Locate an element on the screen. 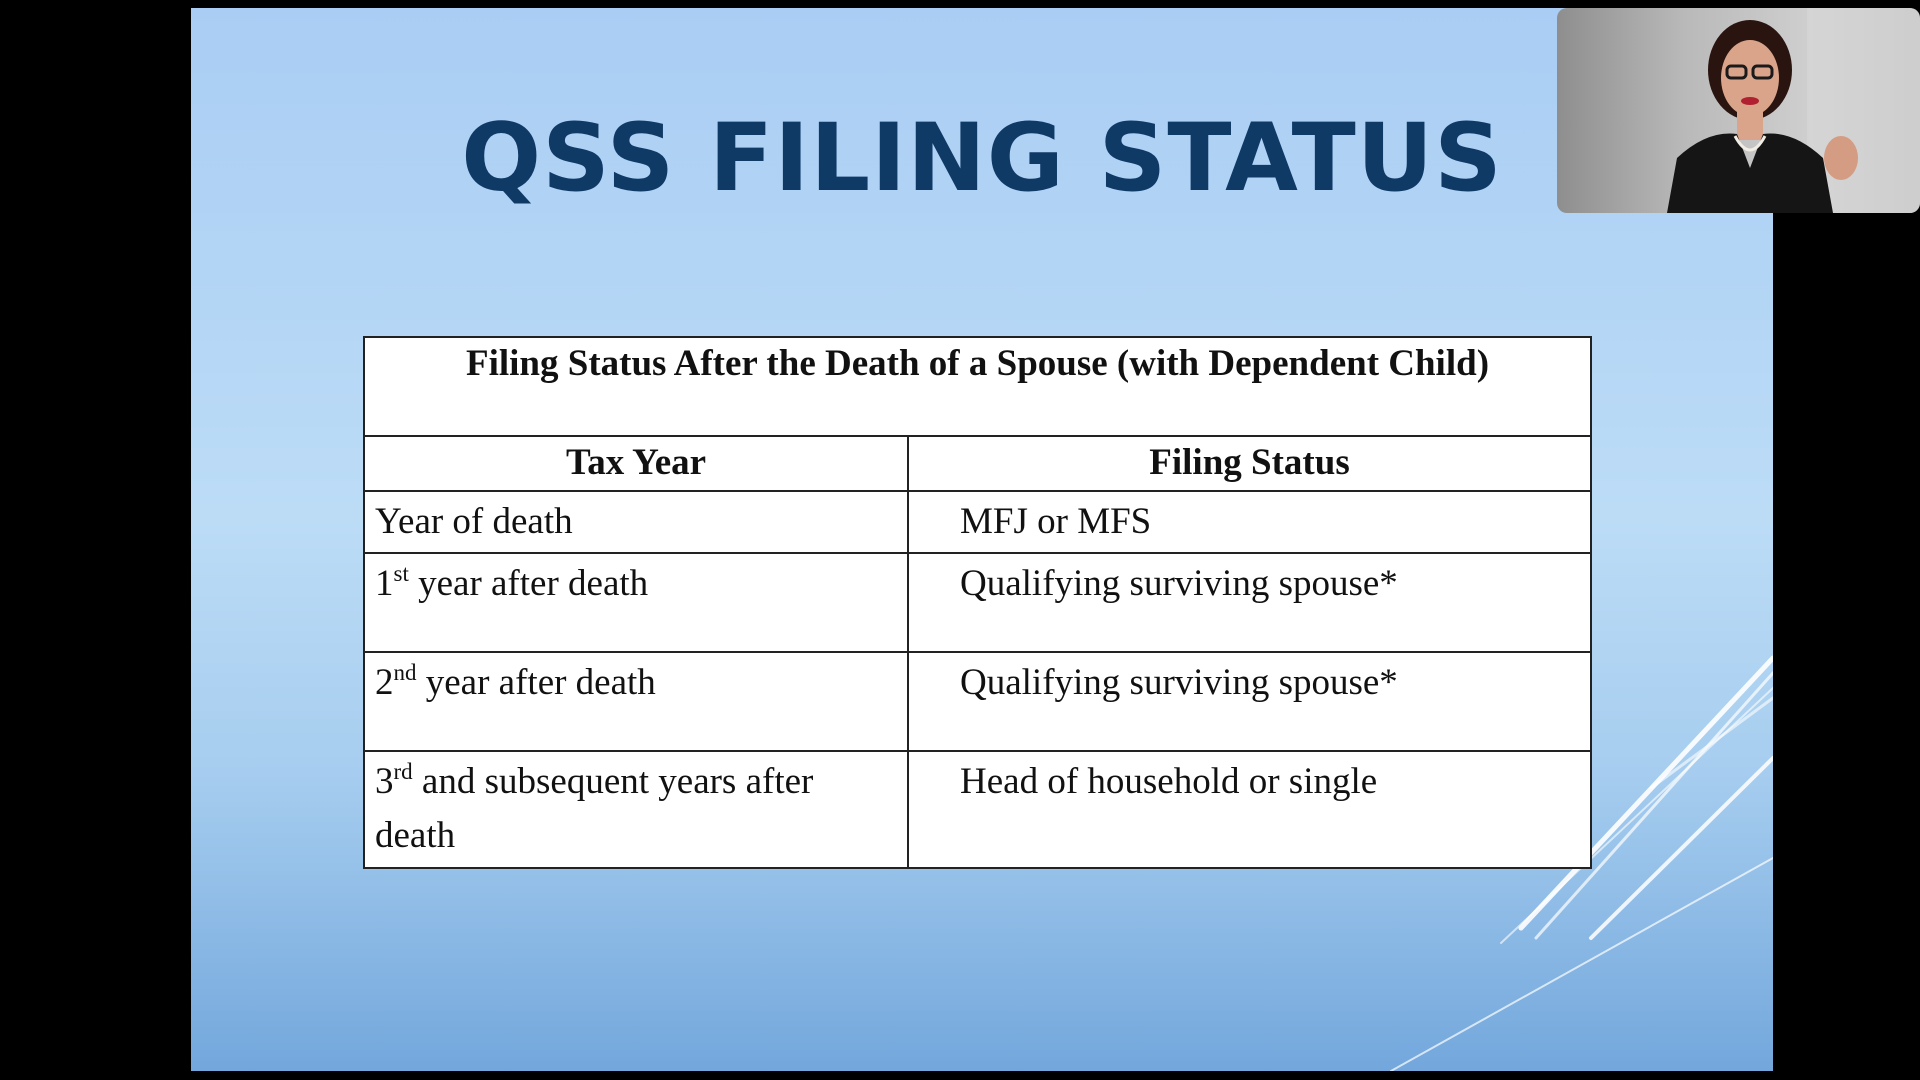  tax-year-number: 3 is located at coordinates (384, 781).